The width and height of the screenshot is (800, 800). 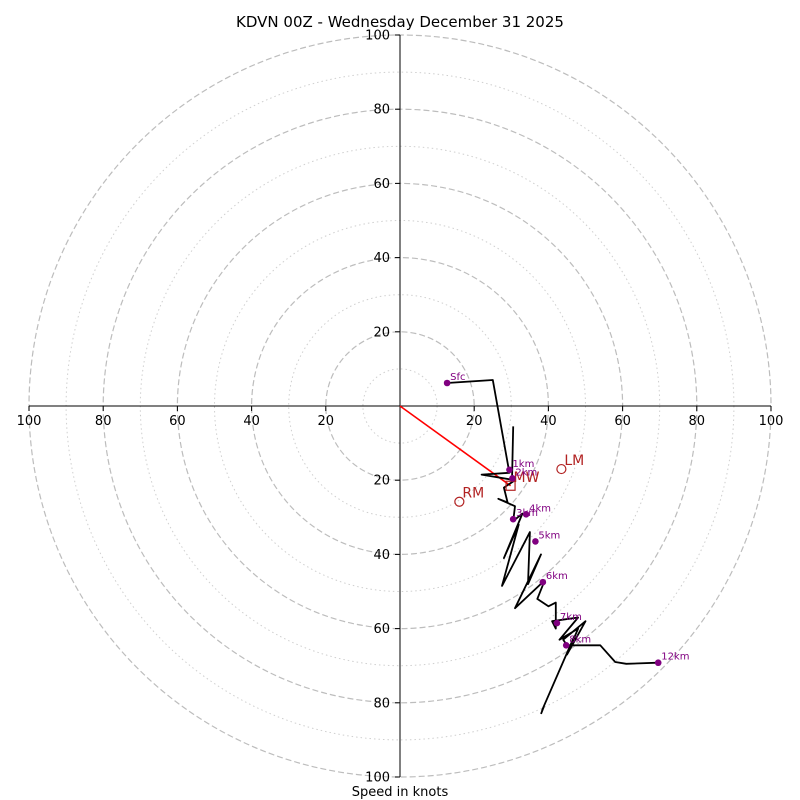 I want to click on altitude-label-12km: 12km, so click(x=675, y=657).